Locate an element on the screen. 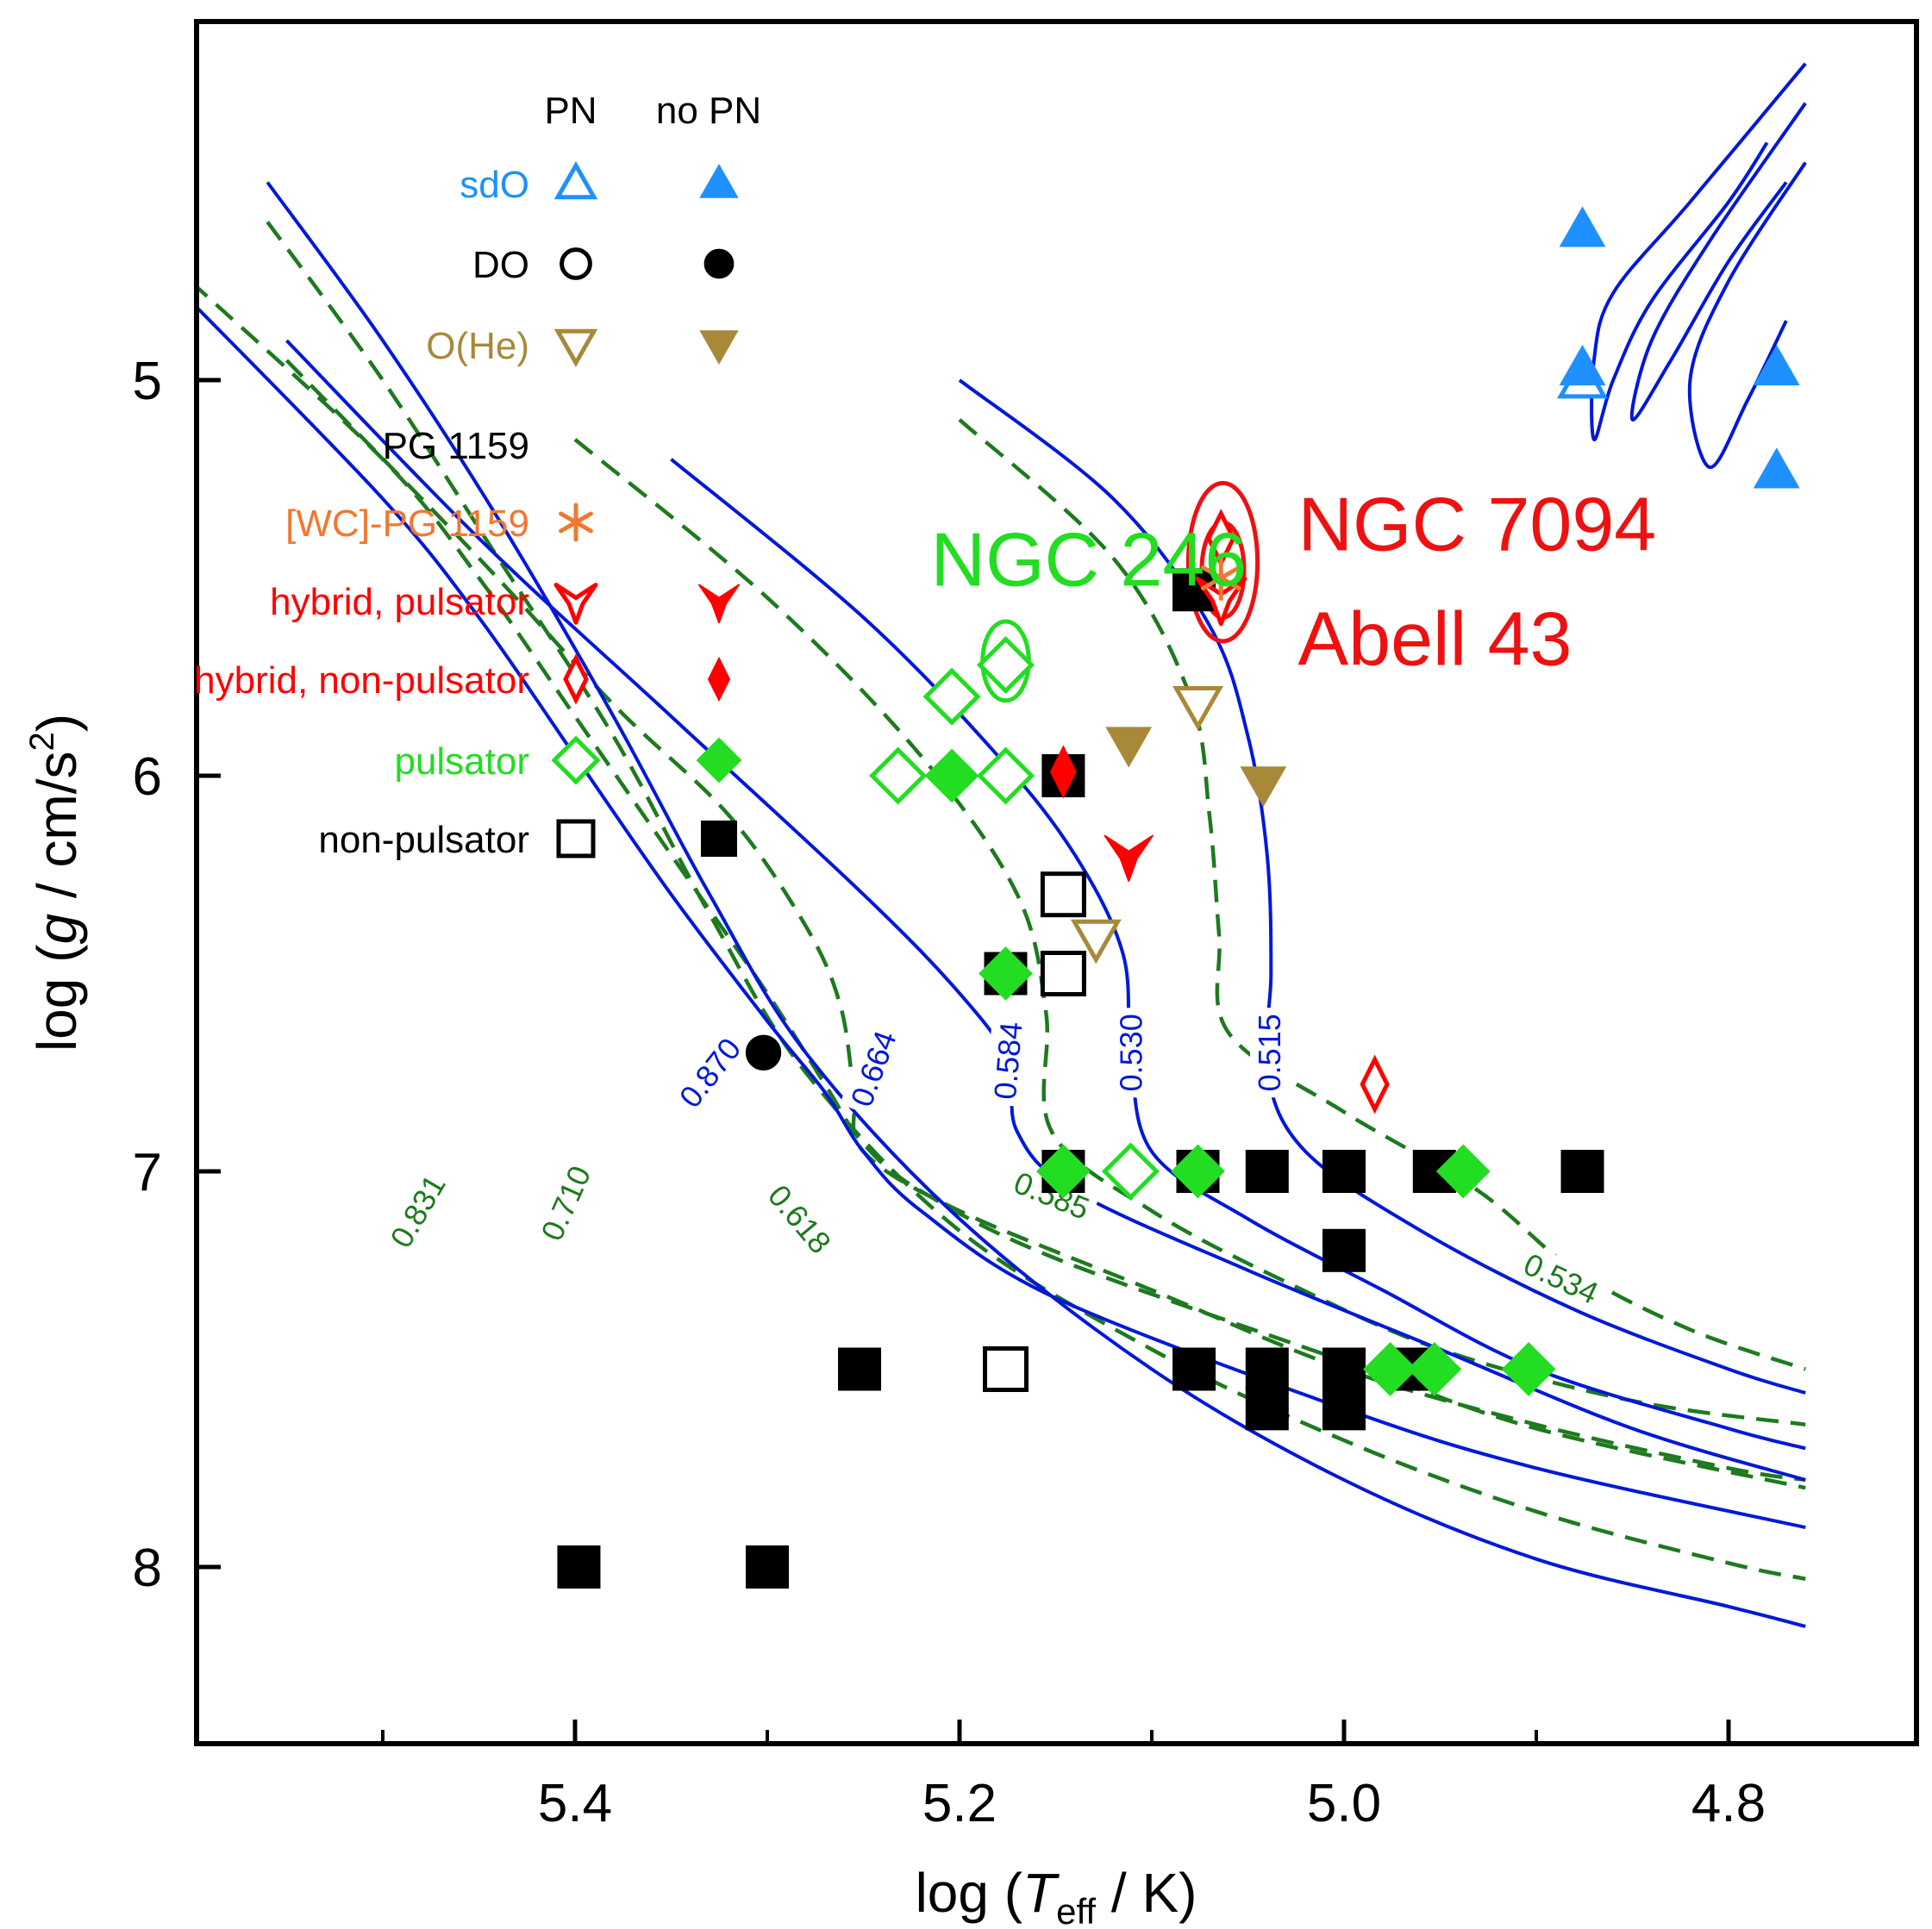 The image size is (1932, 1929). track-label-0.618: 0.618 is located at coordinates (800, 1219).